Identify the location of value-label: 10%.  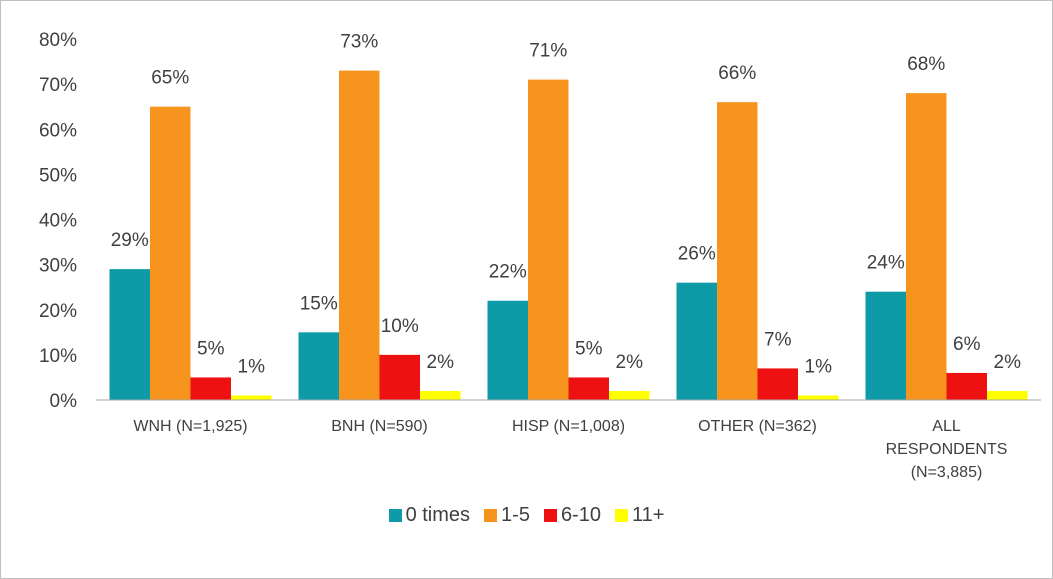
(400, 326).